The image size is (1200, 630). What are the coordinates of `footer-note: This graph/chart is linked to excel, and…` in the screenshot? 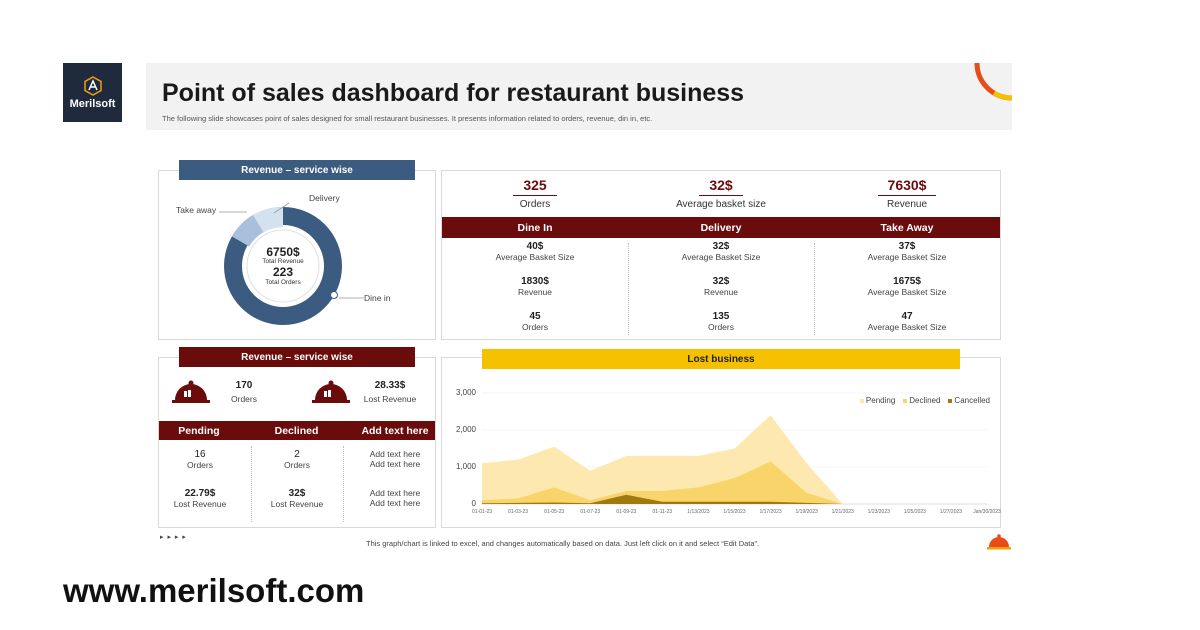 It's located at (563, 543).